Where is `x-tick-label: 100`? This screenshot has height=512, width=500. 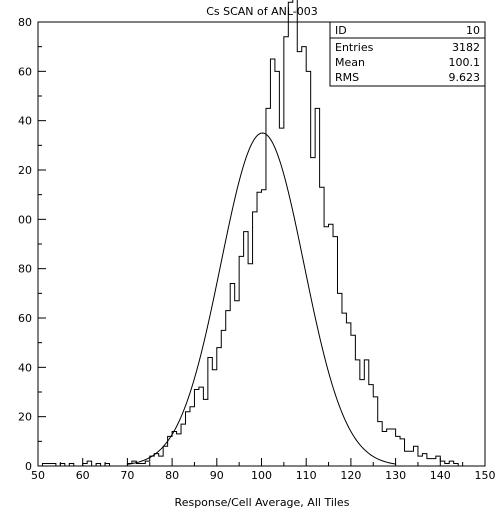
x-tick-label: 100 is located at coordinates (261, 475).